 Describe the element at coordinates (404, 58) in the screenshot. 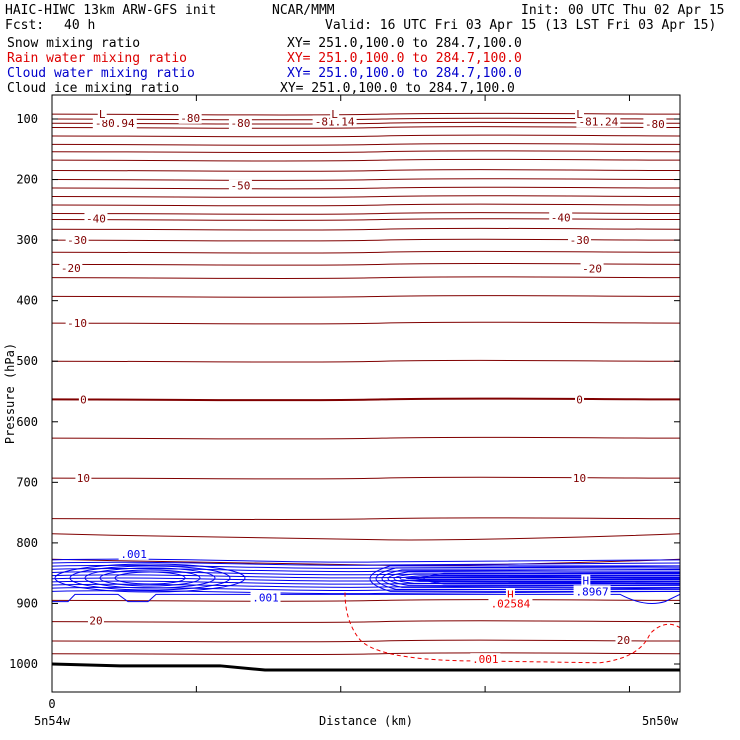

I see `field-xy-rain: XY= 251.0,100.0 to 284.7,100.0` at that location.